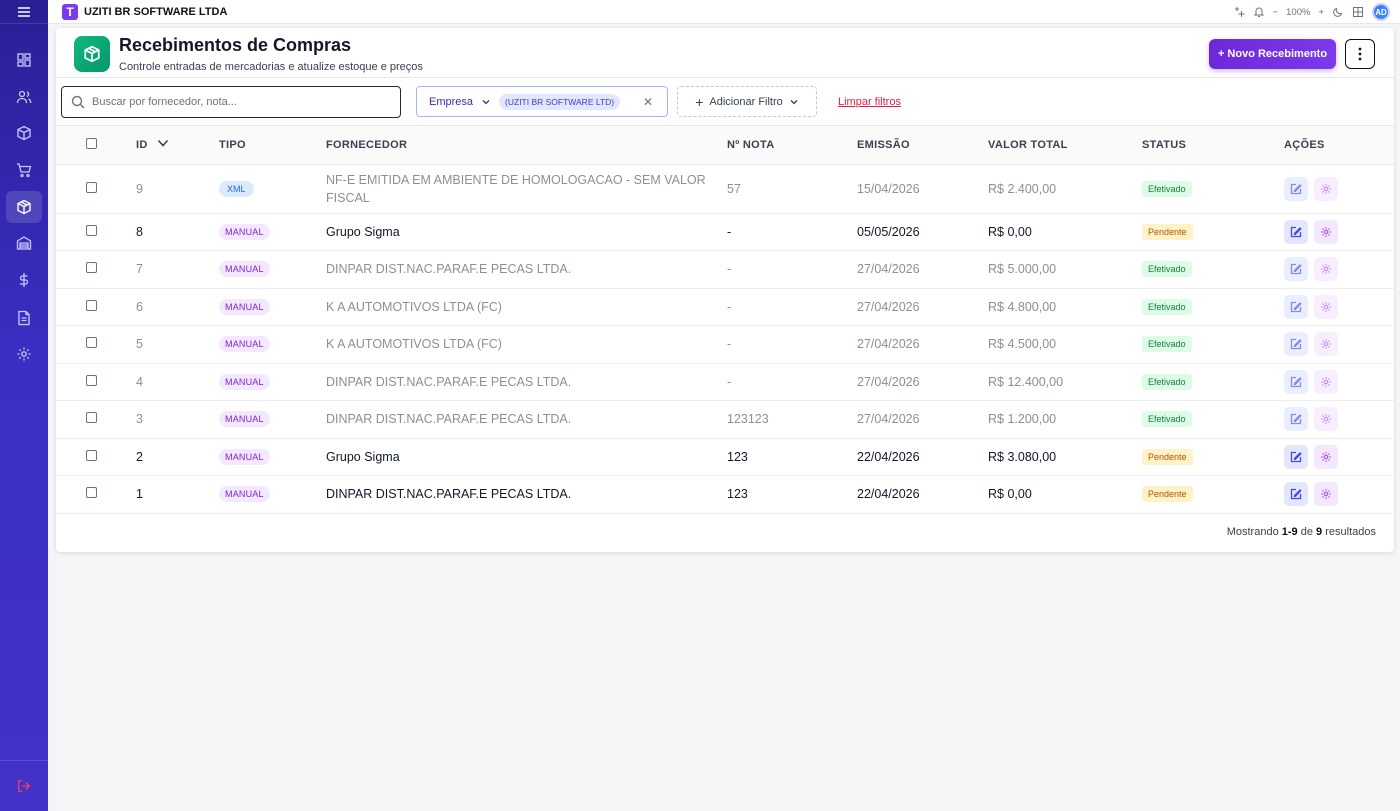  What do you see at coordinates (869, 102) in the screenshot?
I see `clear-filters-link: Limpar filtros` at bounding box center [869, 102].